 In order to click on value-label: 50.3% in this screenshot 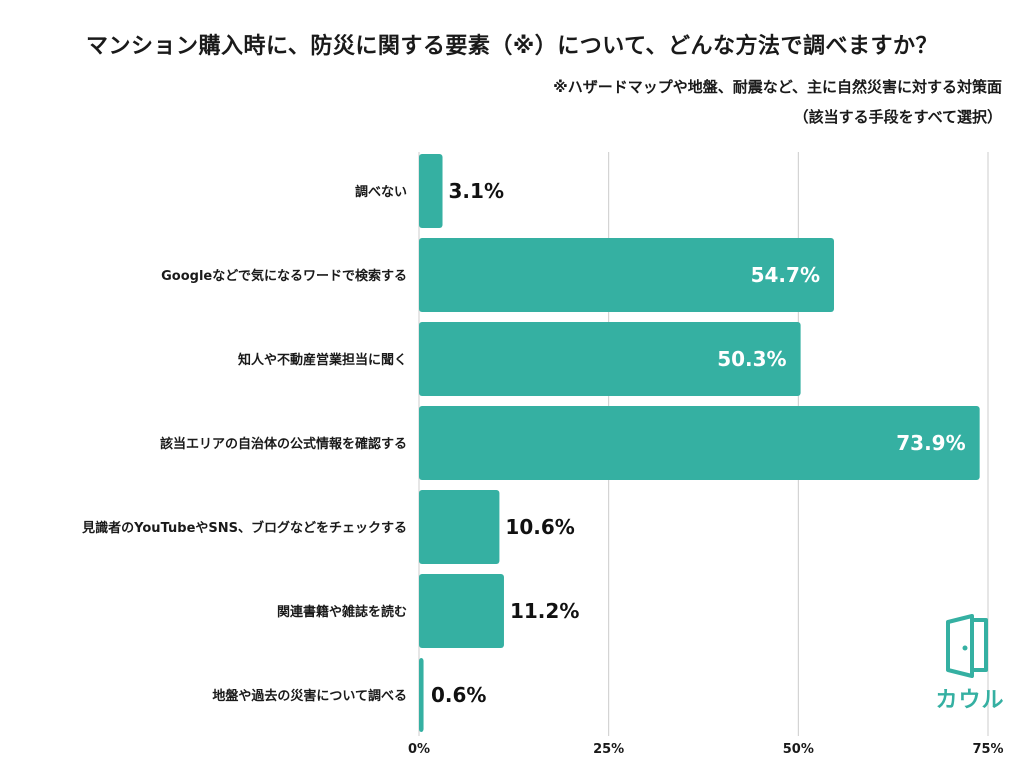, I will do `click(751, 359)`.